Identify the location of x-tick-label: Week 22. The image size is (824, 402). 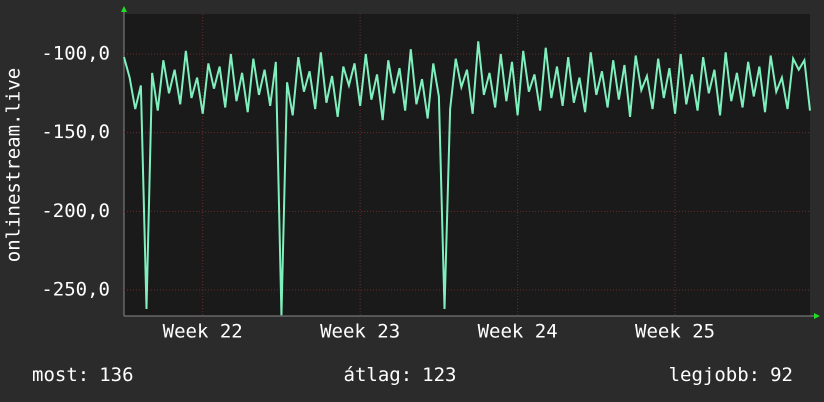
(203, 332).